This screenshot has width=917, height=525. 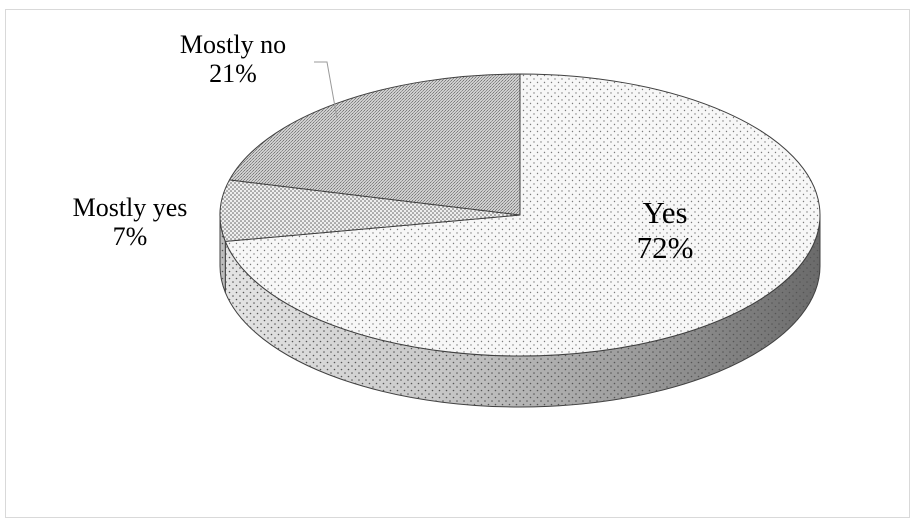 What do you see at coordinates (665, 212) in the screenshot?
I see `slice-label-yes-name: Yes` at bounding box center [665, 212].